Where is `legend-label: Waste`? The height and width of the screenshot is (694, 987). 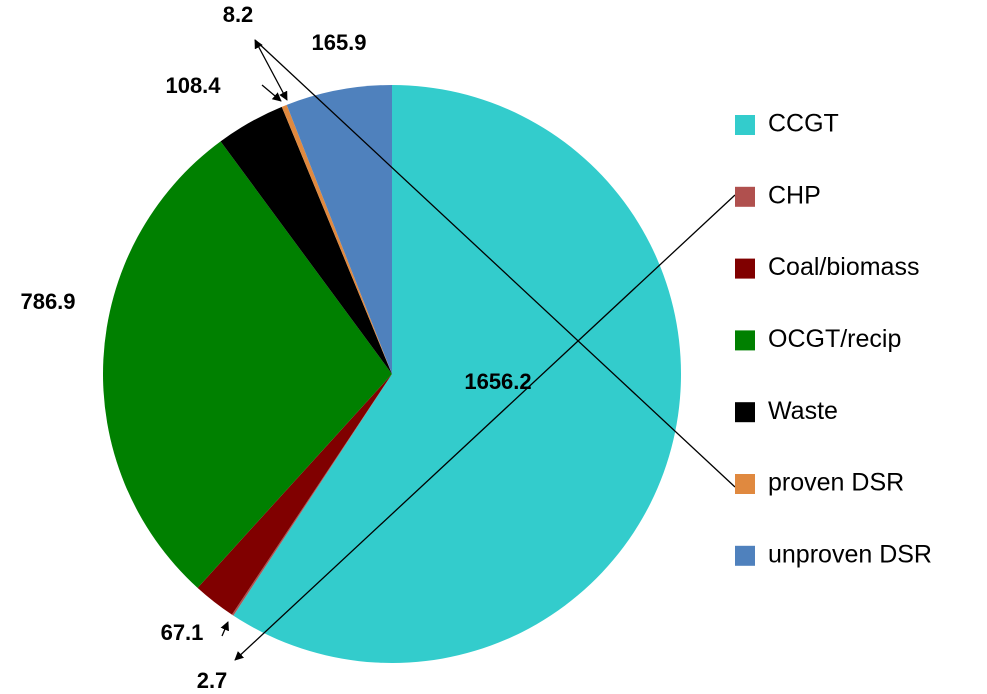
legend-label: Waste is located at coordinates (803, 411).